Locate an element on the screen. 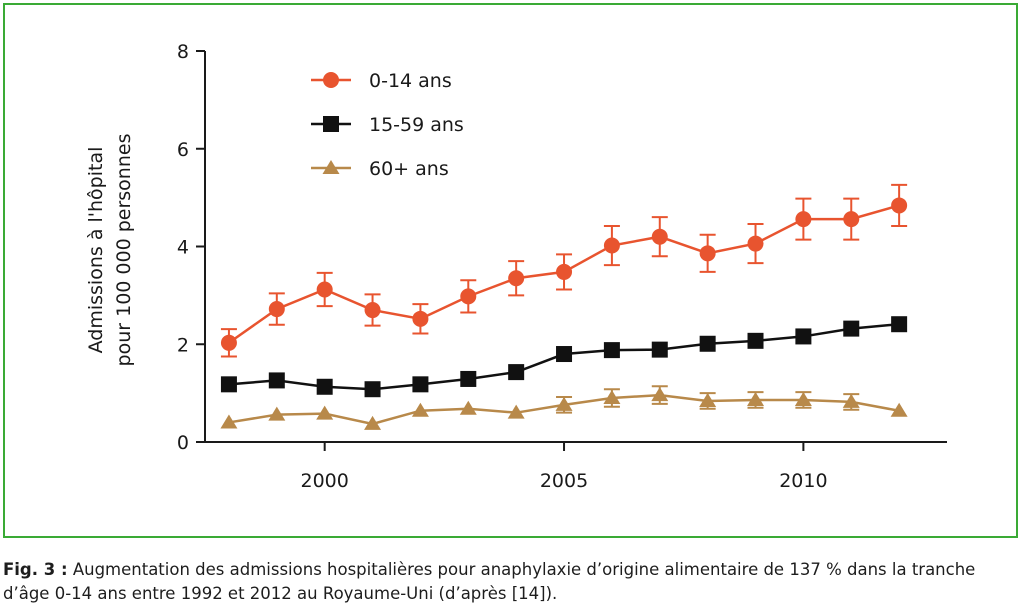 The image size is (1024, 607). x-tick-label: 2010 is located at coordinates (803, 481).